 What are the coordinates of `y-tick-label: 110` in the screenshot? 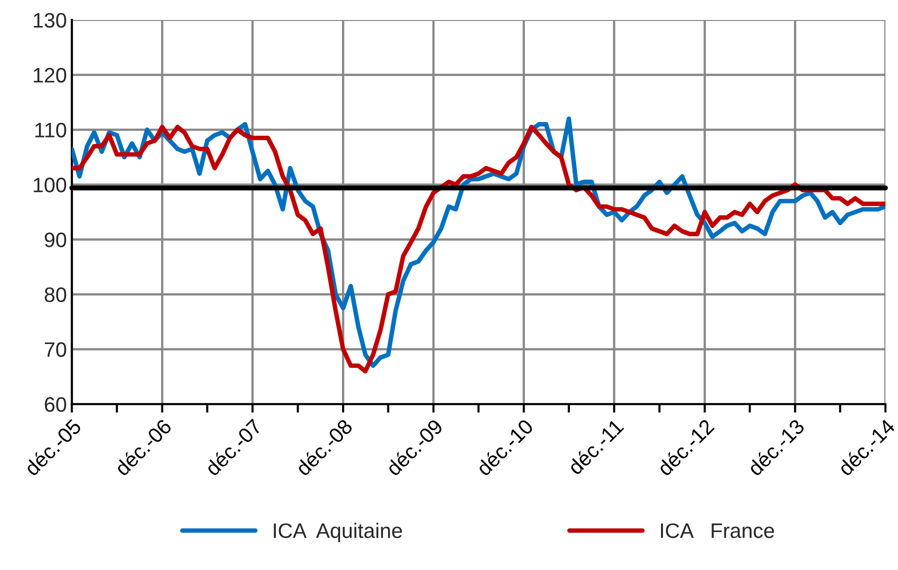 It's located at (50, 130).